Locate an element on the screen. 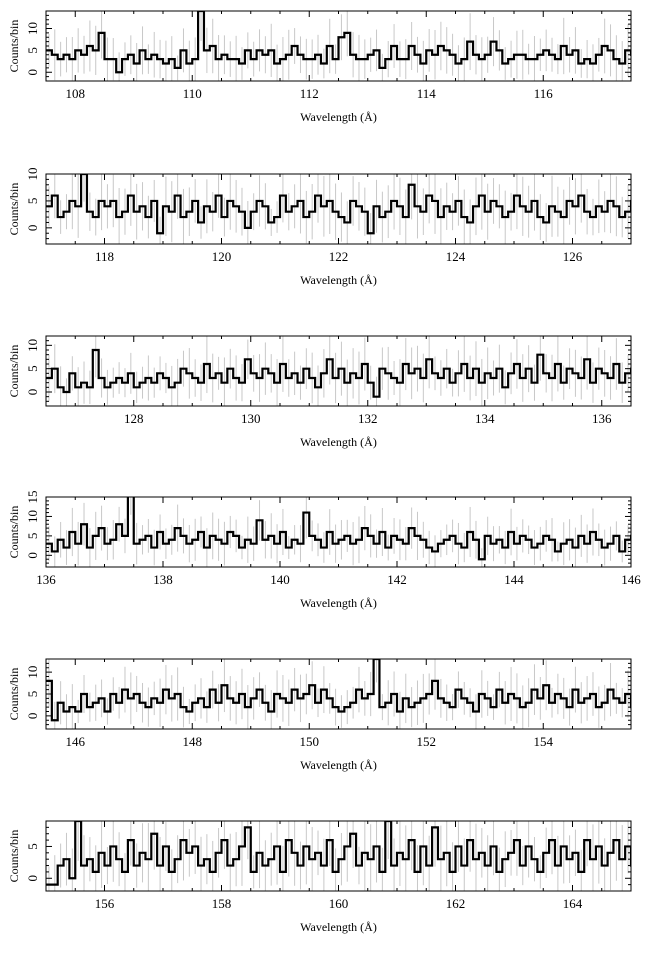  x-tick-label: 142 is located at coordinates (397, 579).